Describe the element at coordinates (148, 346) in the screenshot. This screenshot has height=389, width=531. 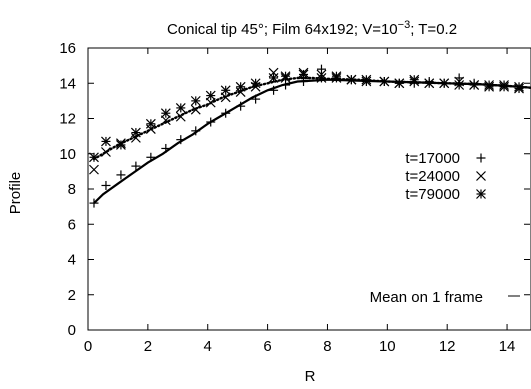
I see `x-tick-label: 2` at that location.